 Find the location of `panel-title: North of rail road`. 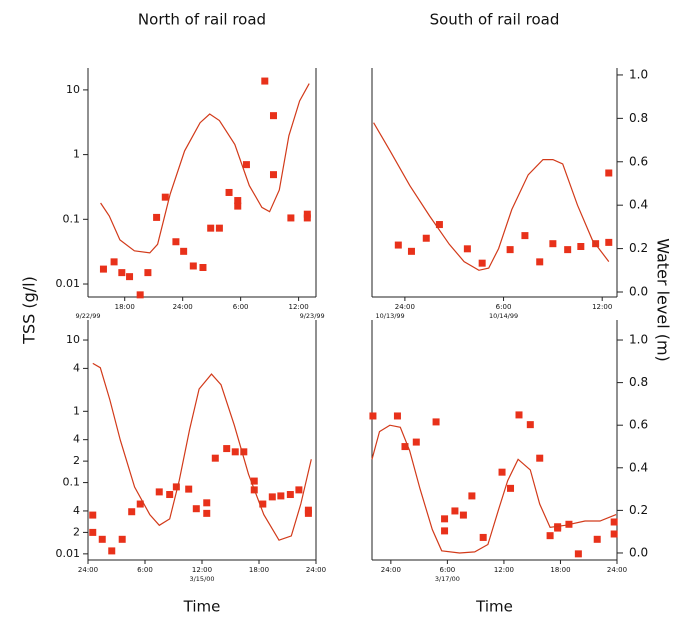

panel-title: North of rail road is located at coordinates (202, 20).